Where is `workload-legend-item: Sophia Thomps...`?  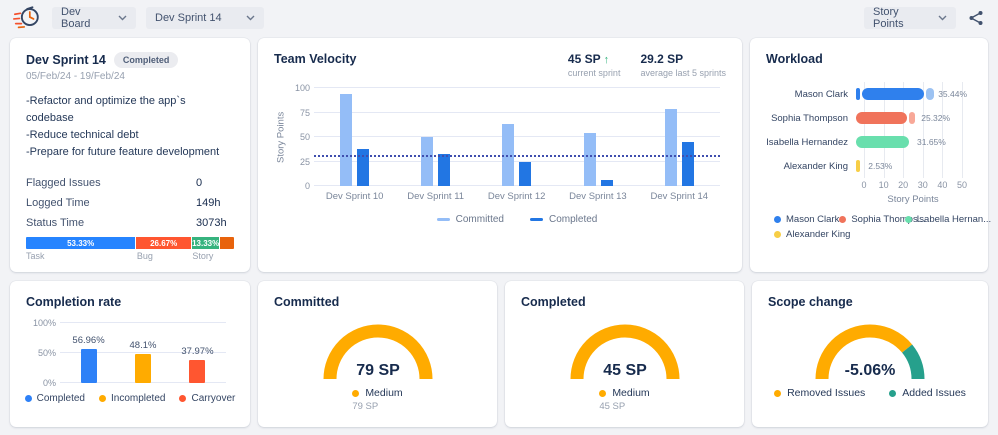 workload-legend-item: Sophia Thomps... is located at coordinates (882, 219).